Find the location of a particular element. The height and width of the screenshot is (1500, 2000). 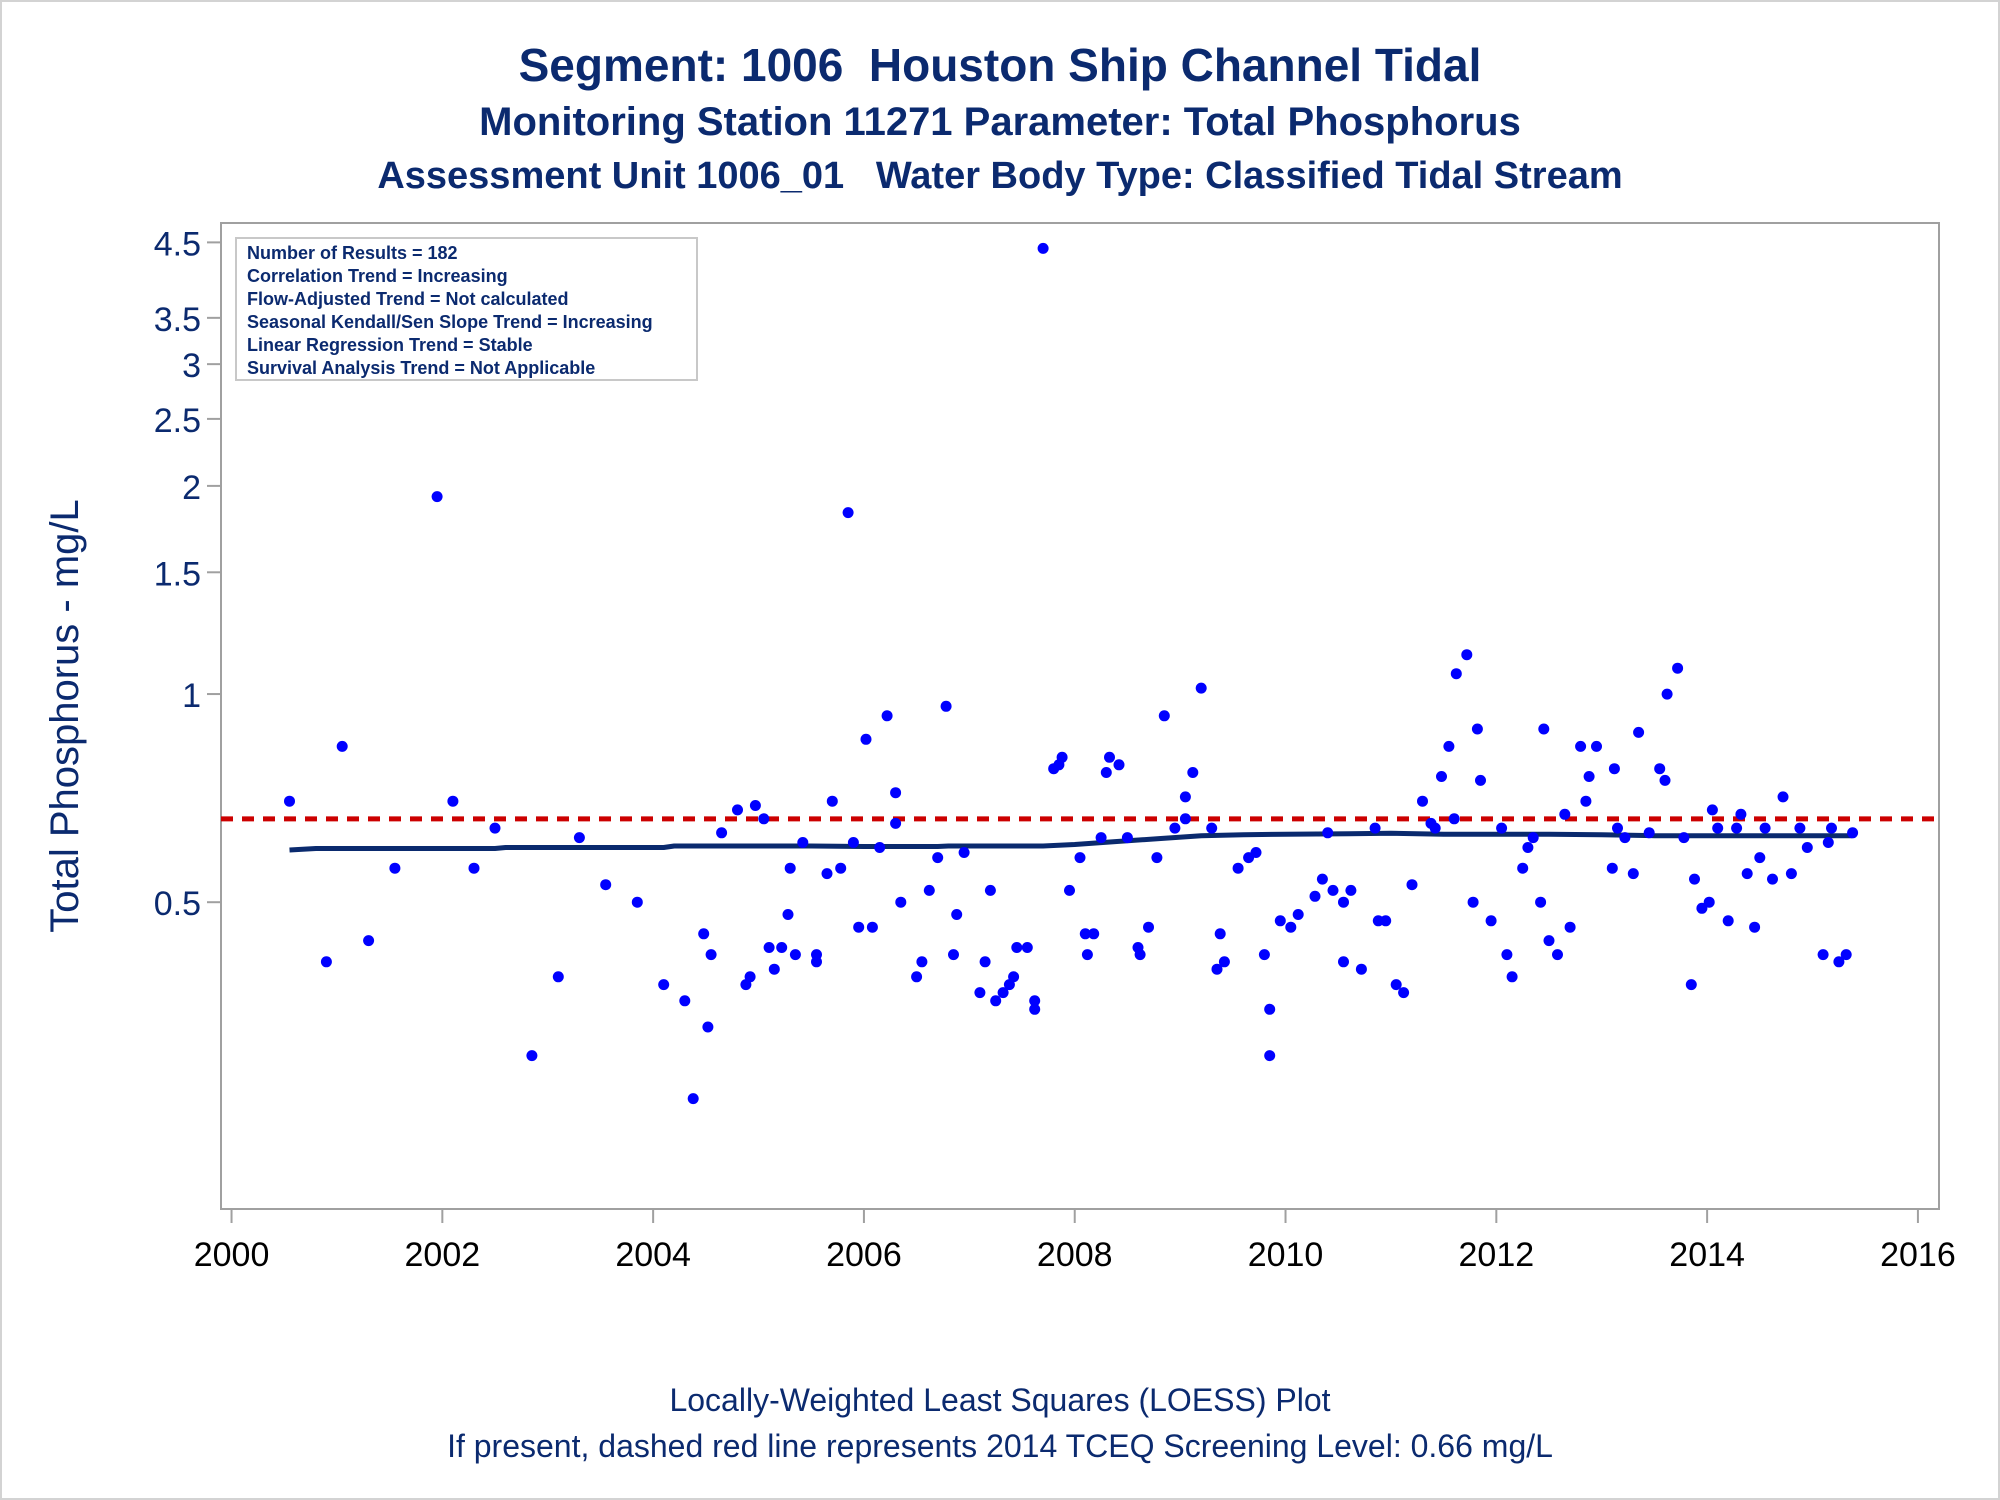

x-axis: 2000 2002 2004 2006 2008 2010 2012 2014 2016 is located at coordinates (1075, 1241).